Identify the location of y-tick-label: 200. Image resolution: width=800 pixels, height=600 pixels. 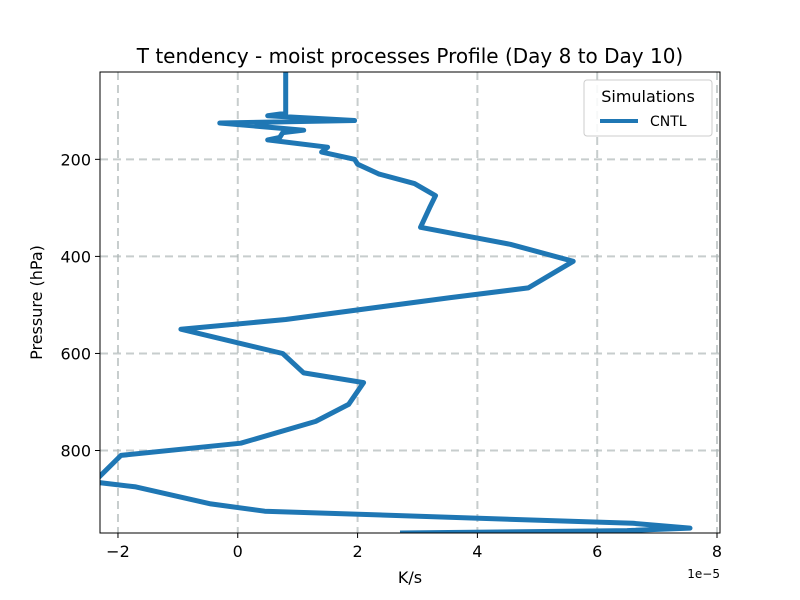
(75, 159).